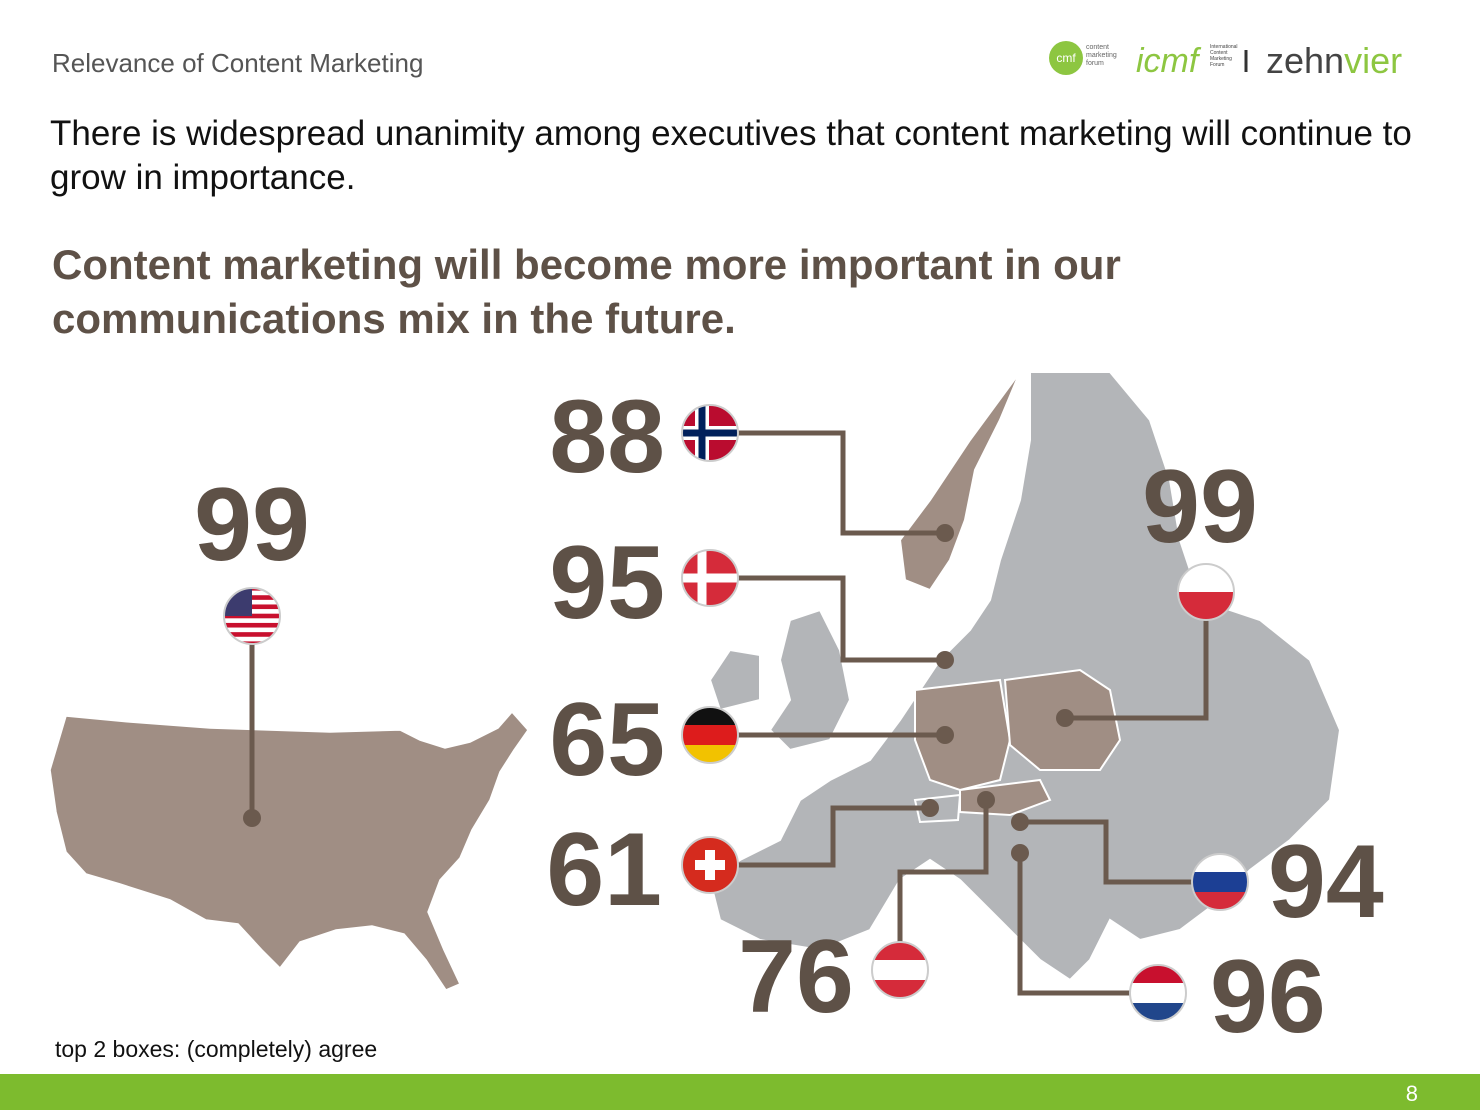 The image size is (1480, 1110). Describe the element at coordinates (216, 1049) in the screenshot. I see `footnote: top 2 boxes: (completely) agree` at that location.